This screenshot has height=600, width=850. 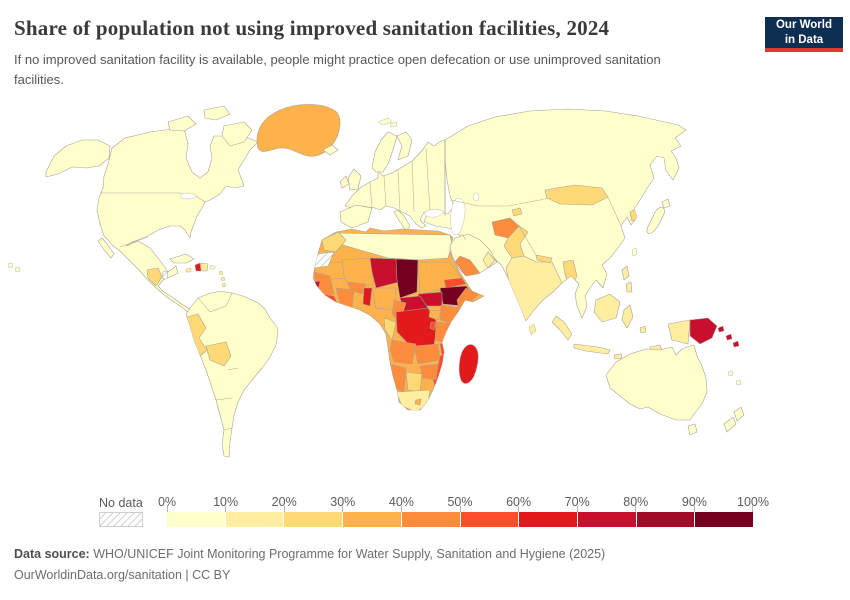 What do you see at coordinates (182, 258) in the screenshot?
I see `country-cuba` at bounding box center [182, 258].